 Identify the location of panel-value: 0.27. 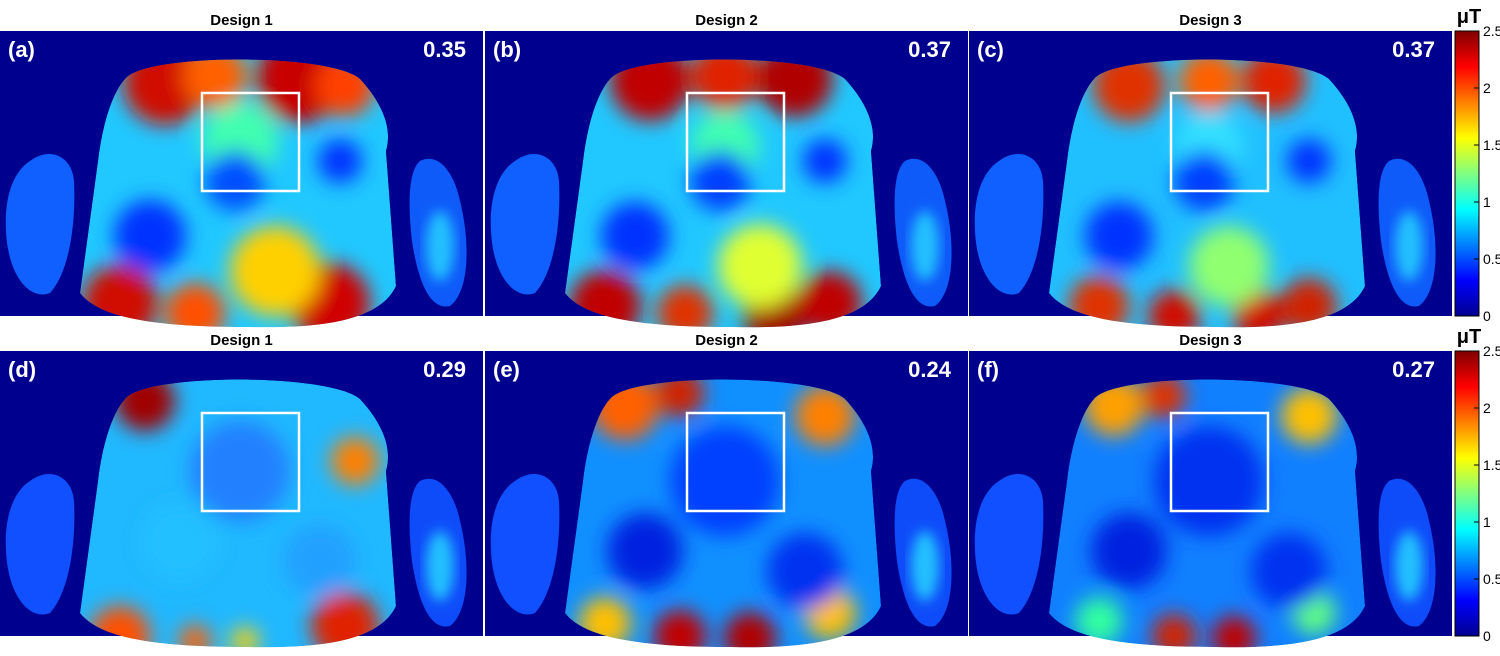
(1413, 369).